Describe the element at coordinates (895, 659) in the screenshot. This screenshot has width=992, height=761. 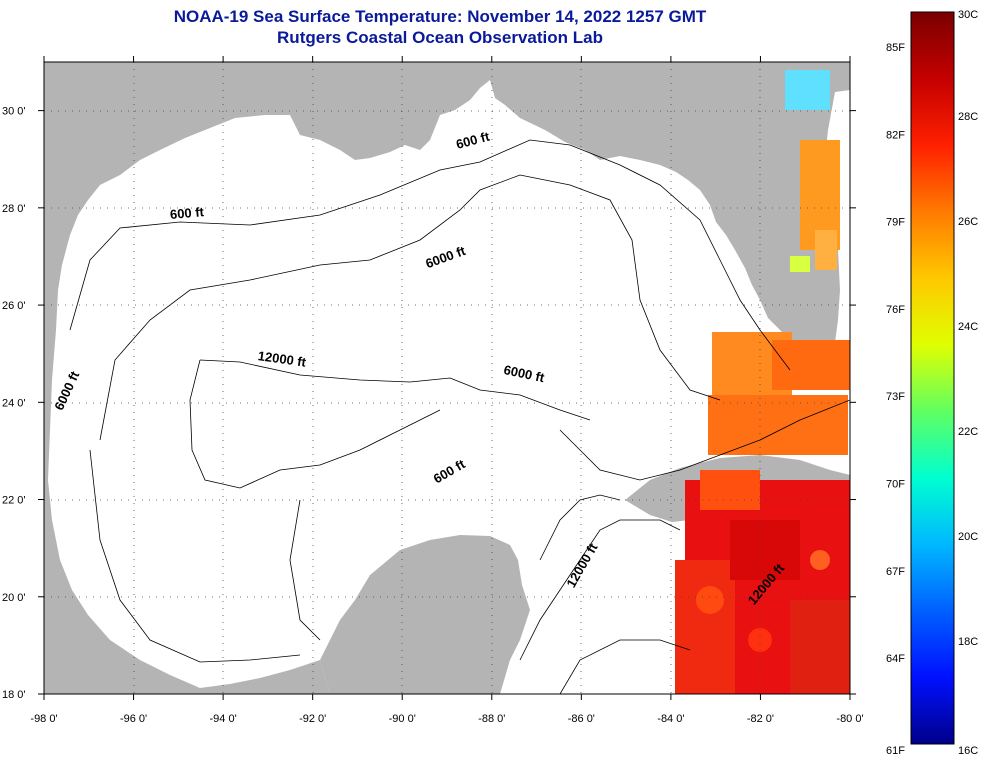
I see `colorbar-f-label: 64F` at that location.